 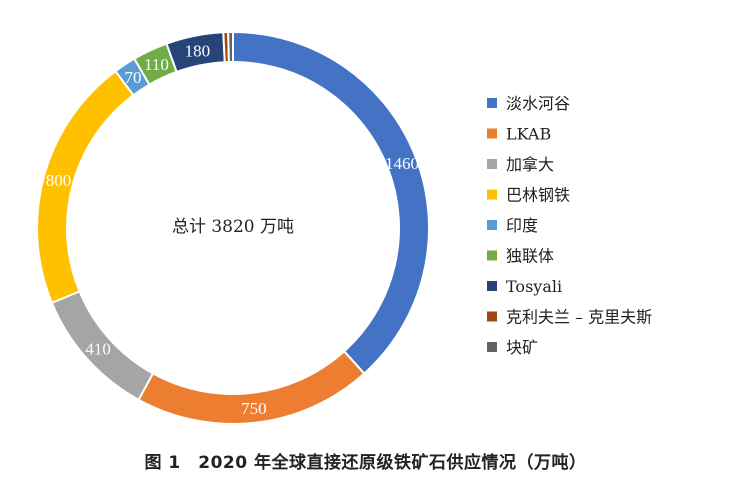 I want to click on legend-label-0: 淡水河谷, so click(x=538, y=103).